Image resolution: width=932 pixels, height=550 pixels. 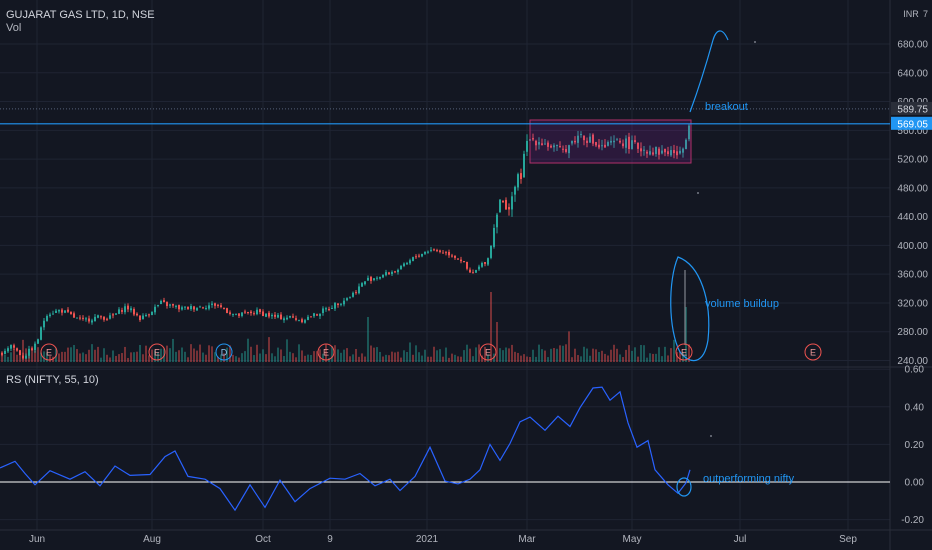 What do you see at coordinates (740, 539) in the screenshot?
I see `time-tick-label: Jul` at bounding box center [740, 539].